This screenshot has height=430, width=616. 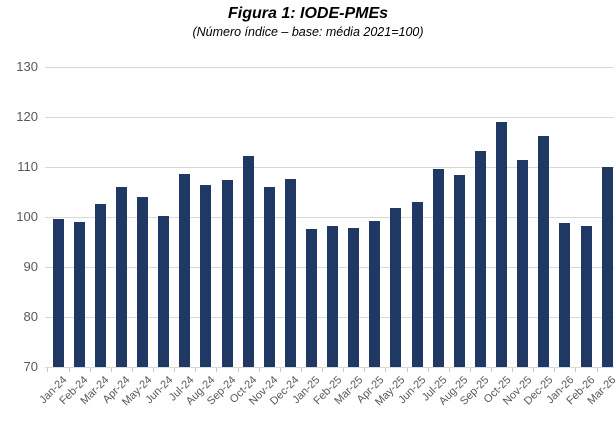 I want to click on y-axis-label: 130, so click(x=27, y=66).